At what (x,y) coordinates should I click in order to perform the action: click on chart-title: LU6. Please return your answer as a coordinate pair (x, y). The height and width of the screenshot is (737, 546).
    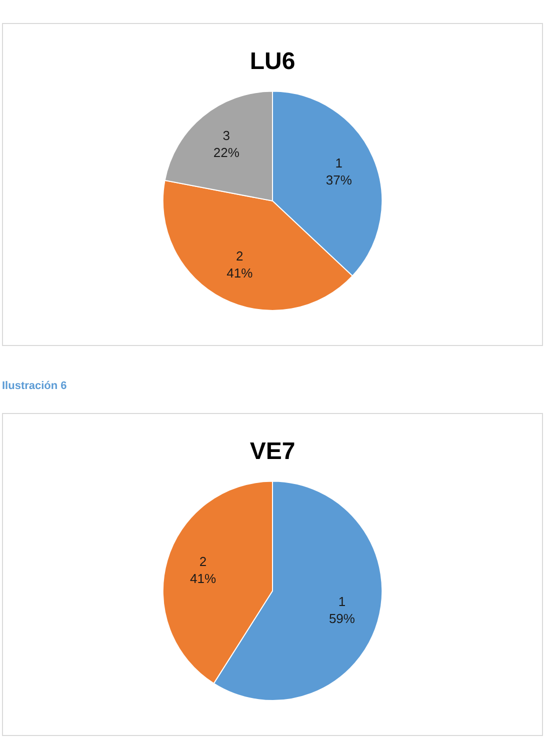
    Looking at the image, I should click on (273, 62).